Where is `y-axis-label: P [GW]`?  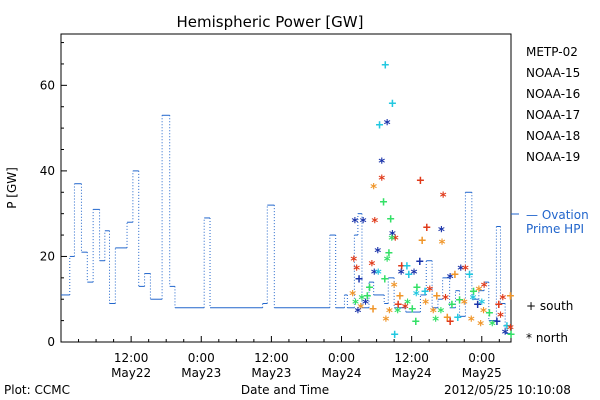
y-axis-label: P [GW] is located at coordinates (12, 188).